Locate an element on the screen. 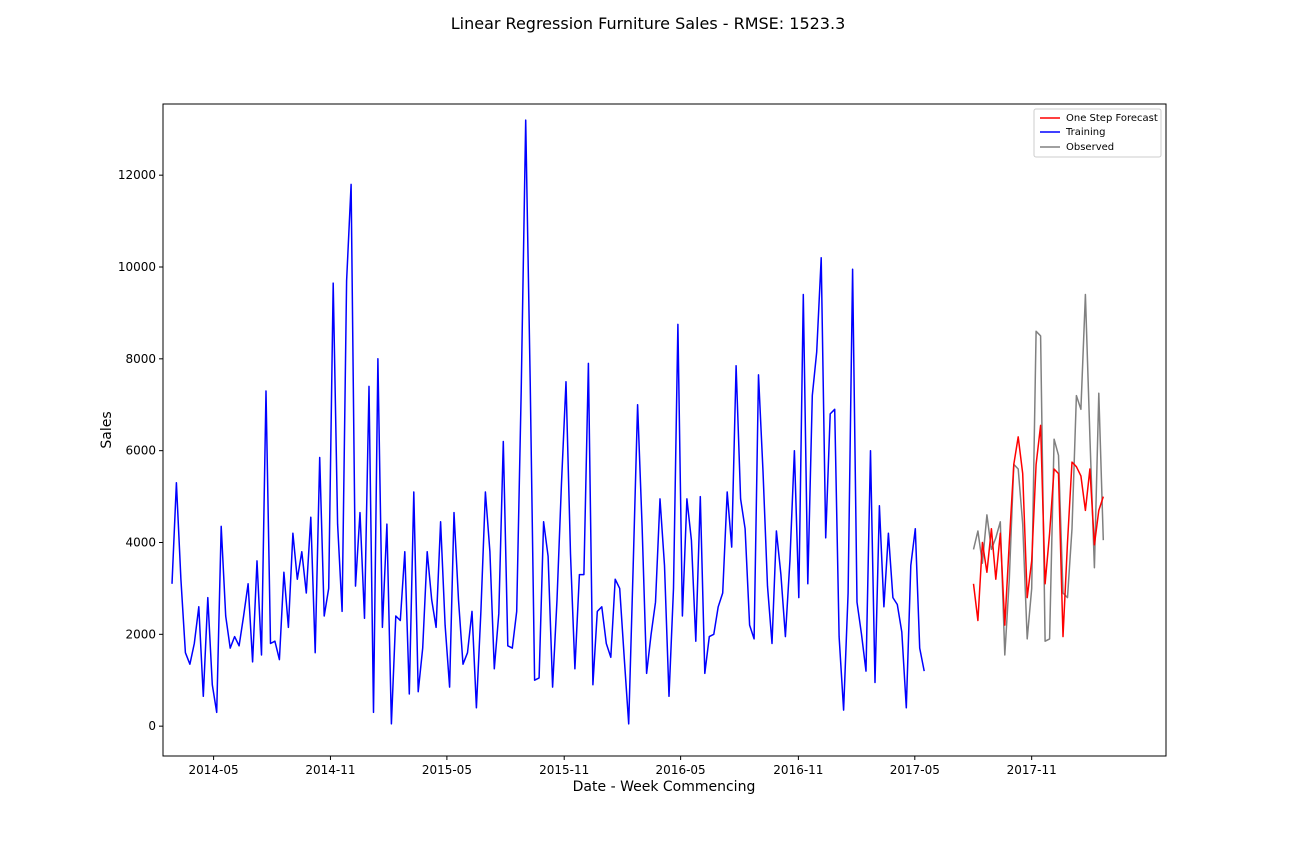  legend-label-observed: Observed is located at coordinates (1090, 147).